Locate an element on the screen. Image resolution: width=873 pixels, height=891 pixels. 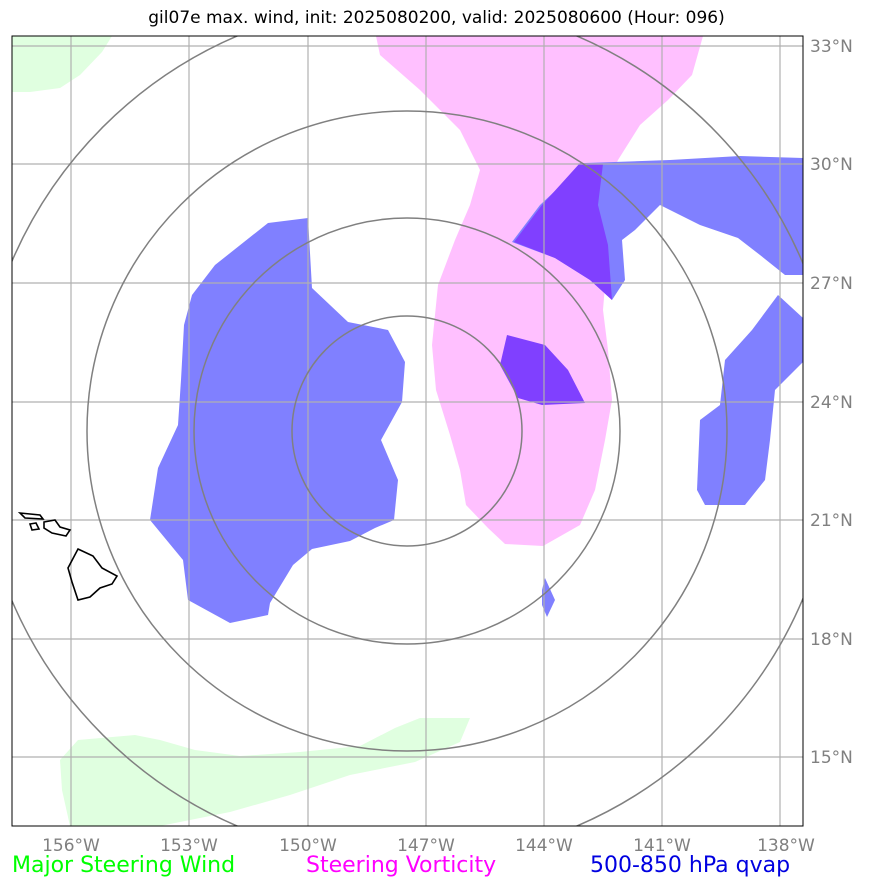
lat-tick-label: 27°N is located at coordinates (831, 284).